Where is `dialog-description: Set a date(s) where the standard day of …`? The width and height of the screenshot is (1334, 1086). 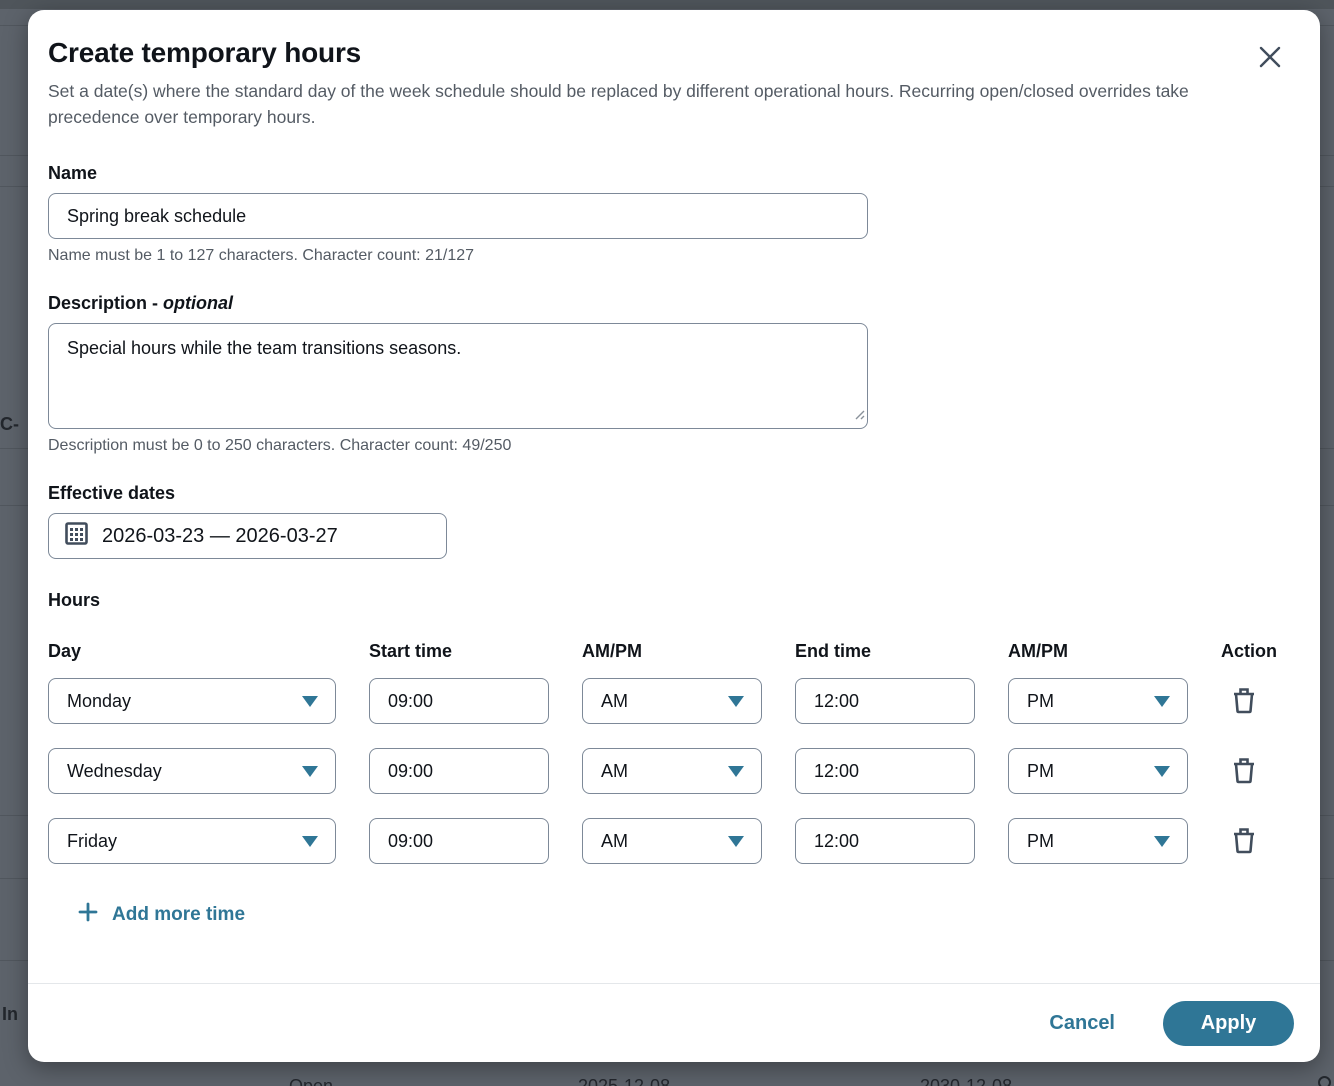
dialog-description: Set a date(s) where the standard day of … is located at coordinates (618, 104).